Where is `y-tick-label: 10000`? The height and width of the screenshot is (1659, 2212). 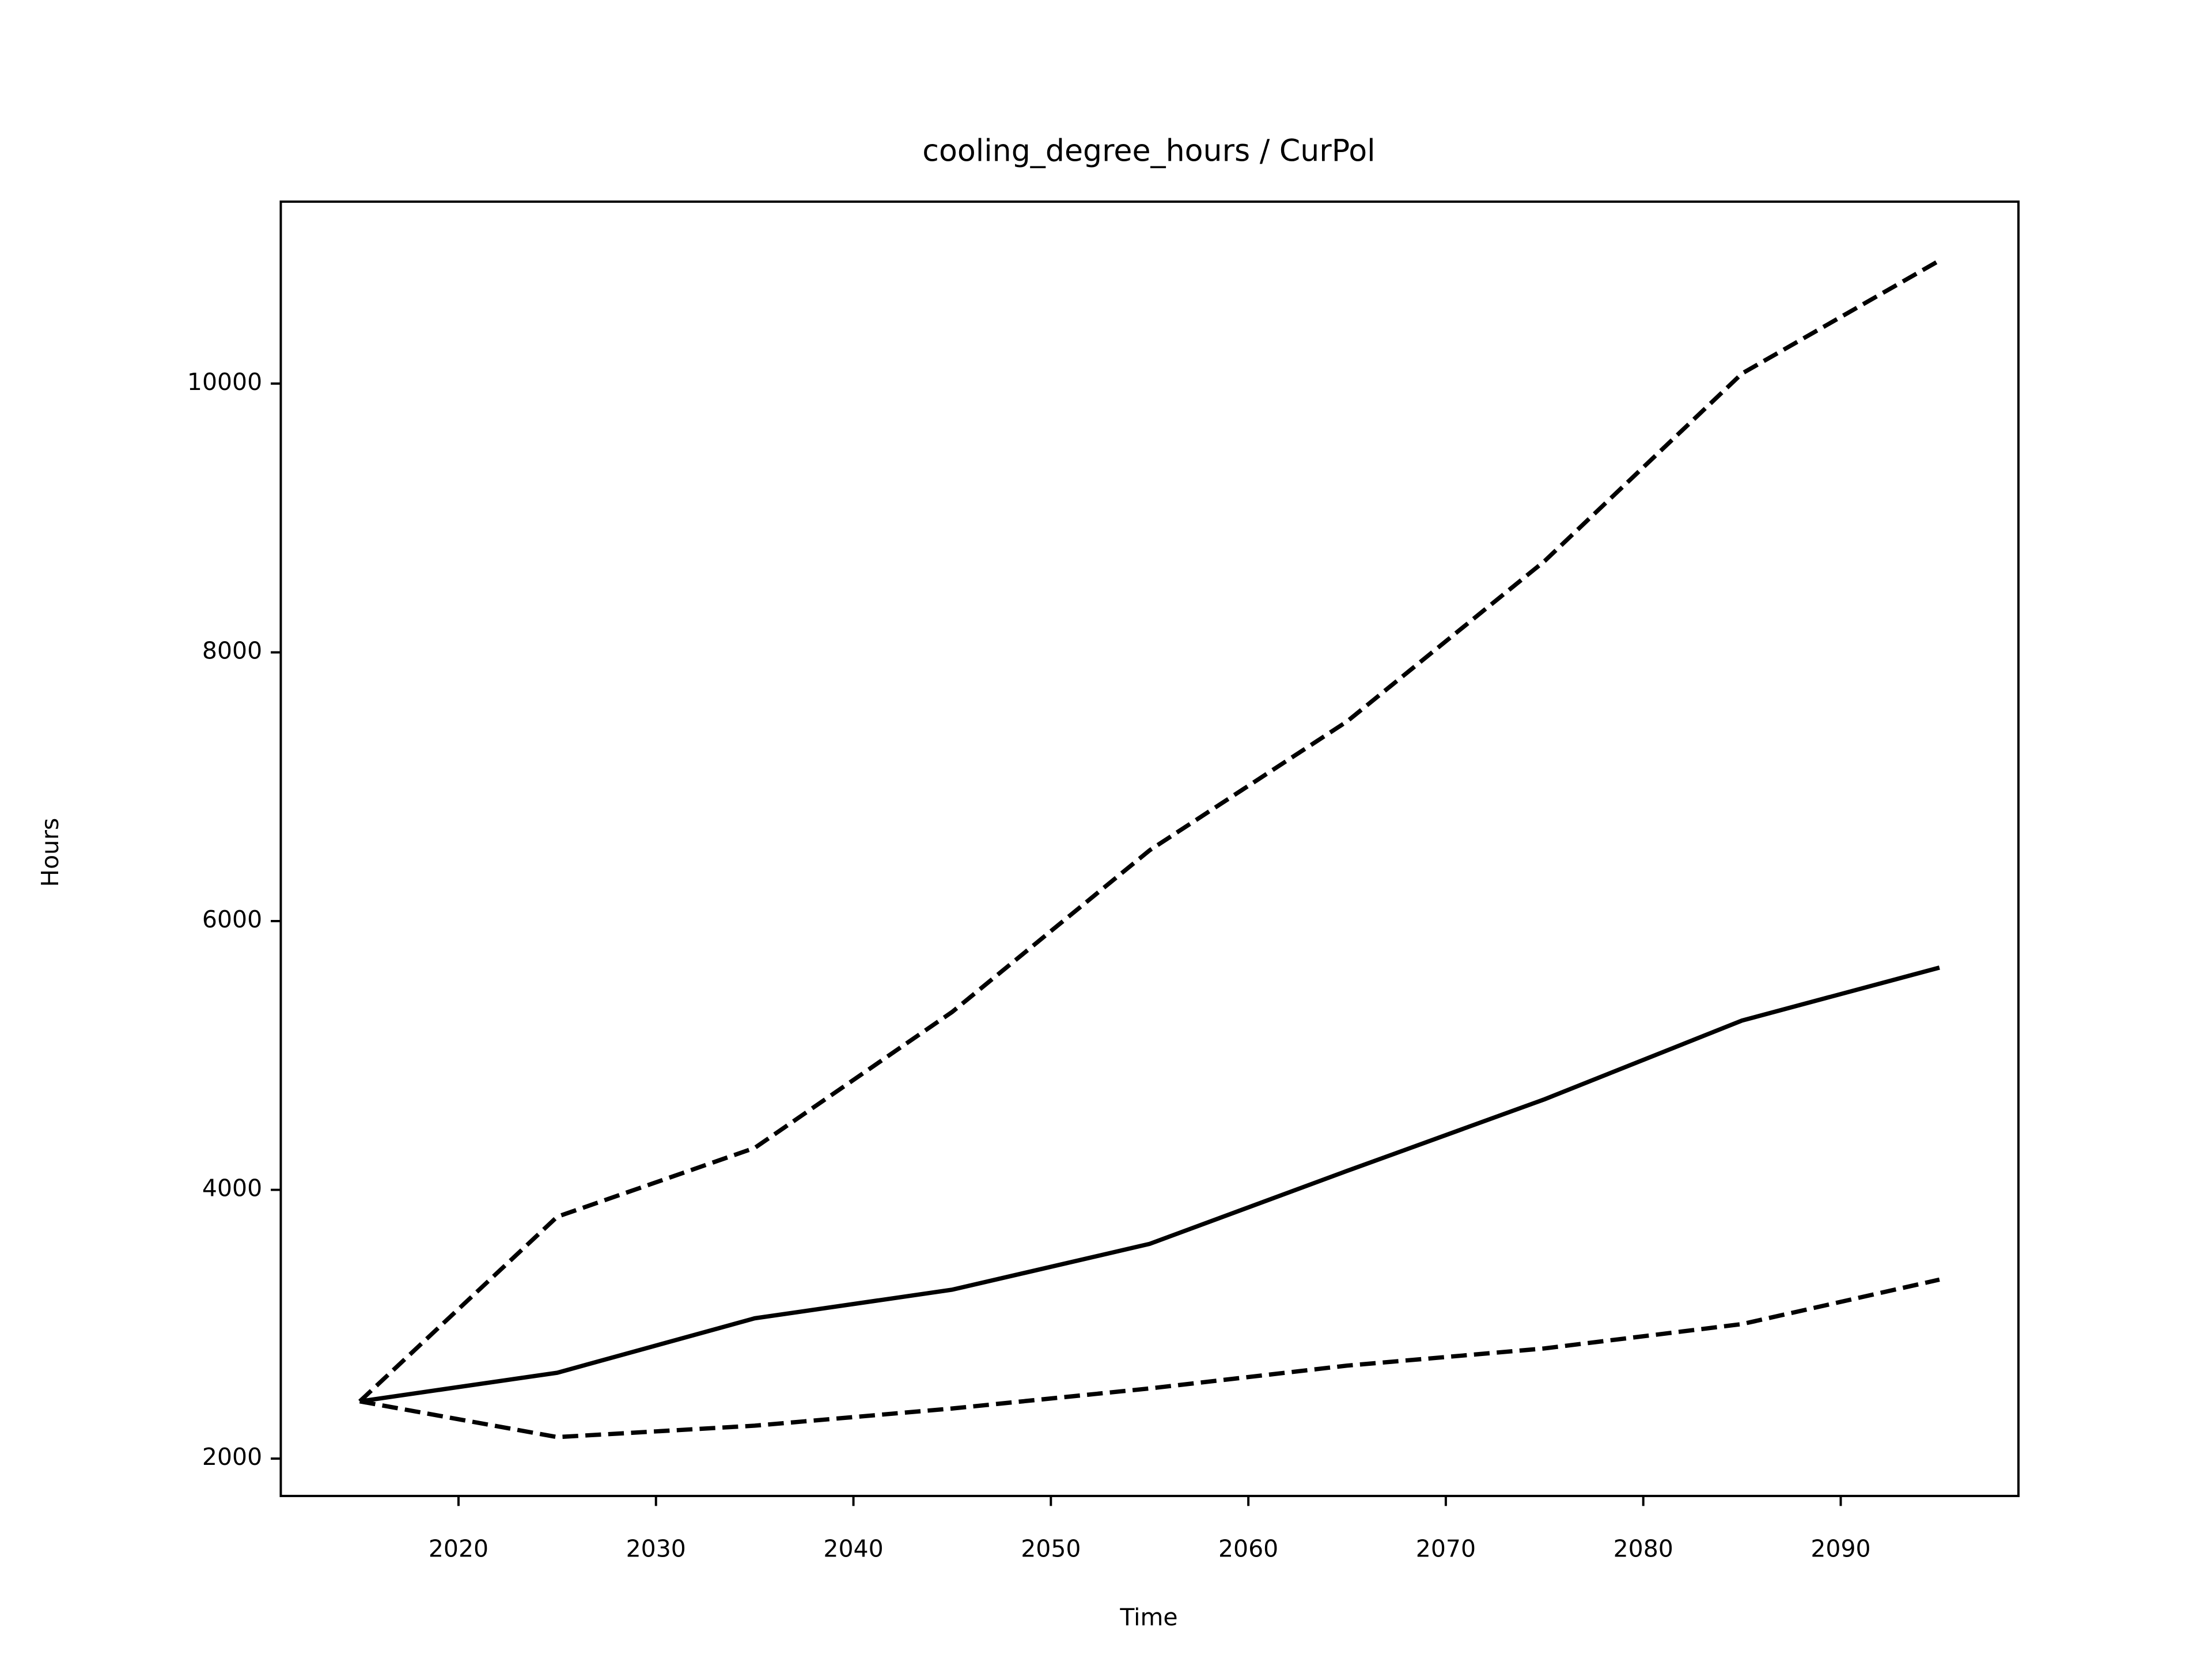 y-tick-label: 10000 is located at coordinates (224, 382).